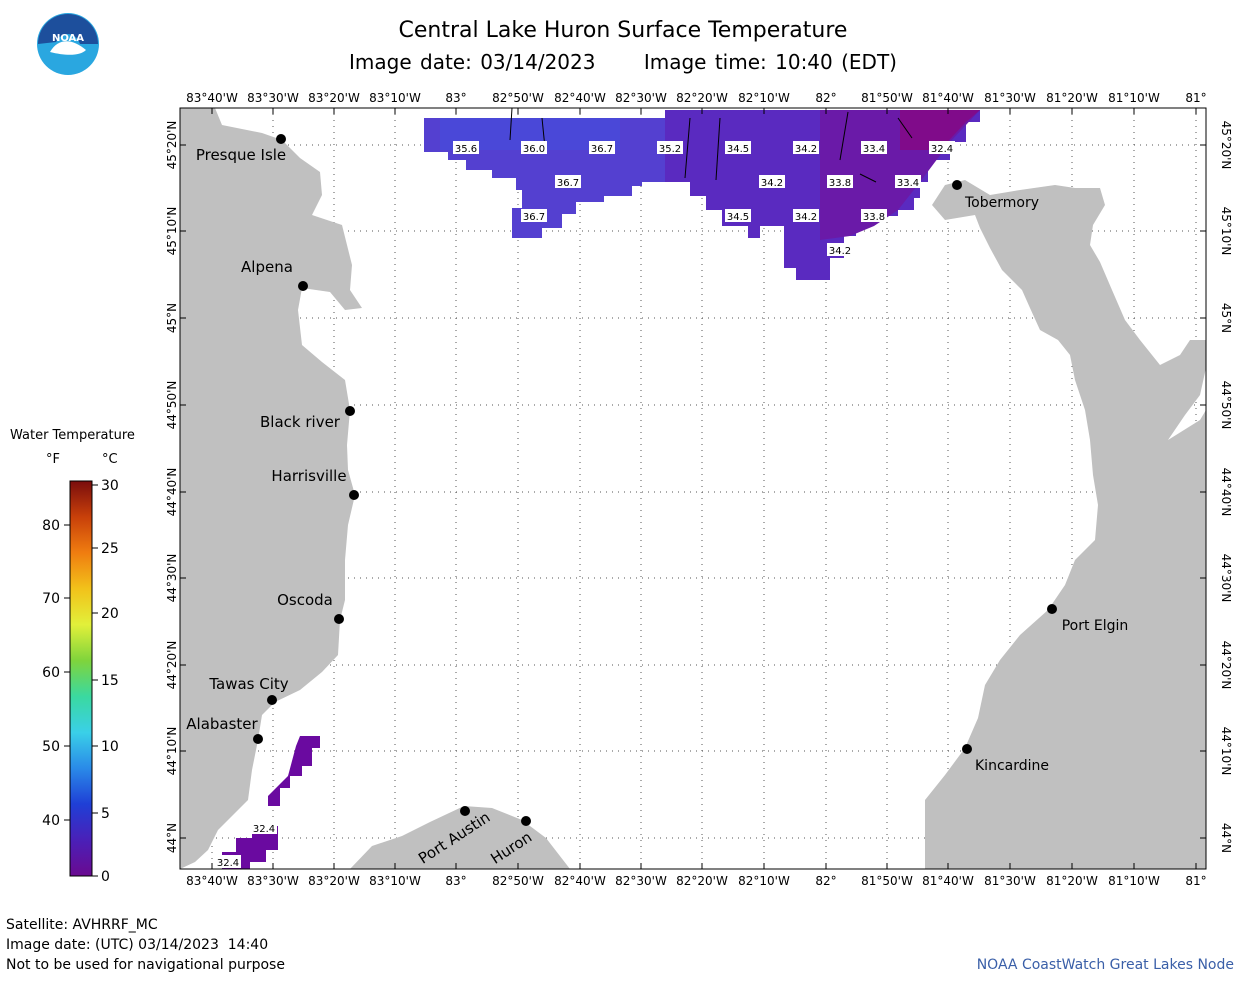 Image resolution: width=1246 pixels, height=981 pixels. I want to click on lat-label-left: 45°N, so click(172, 318).